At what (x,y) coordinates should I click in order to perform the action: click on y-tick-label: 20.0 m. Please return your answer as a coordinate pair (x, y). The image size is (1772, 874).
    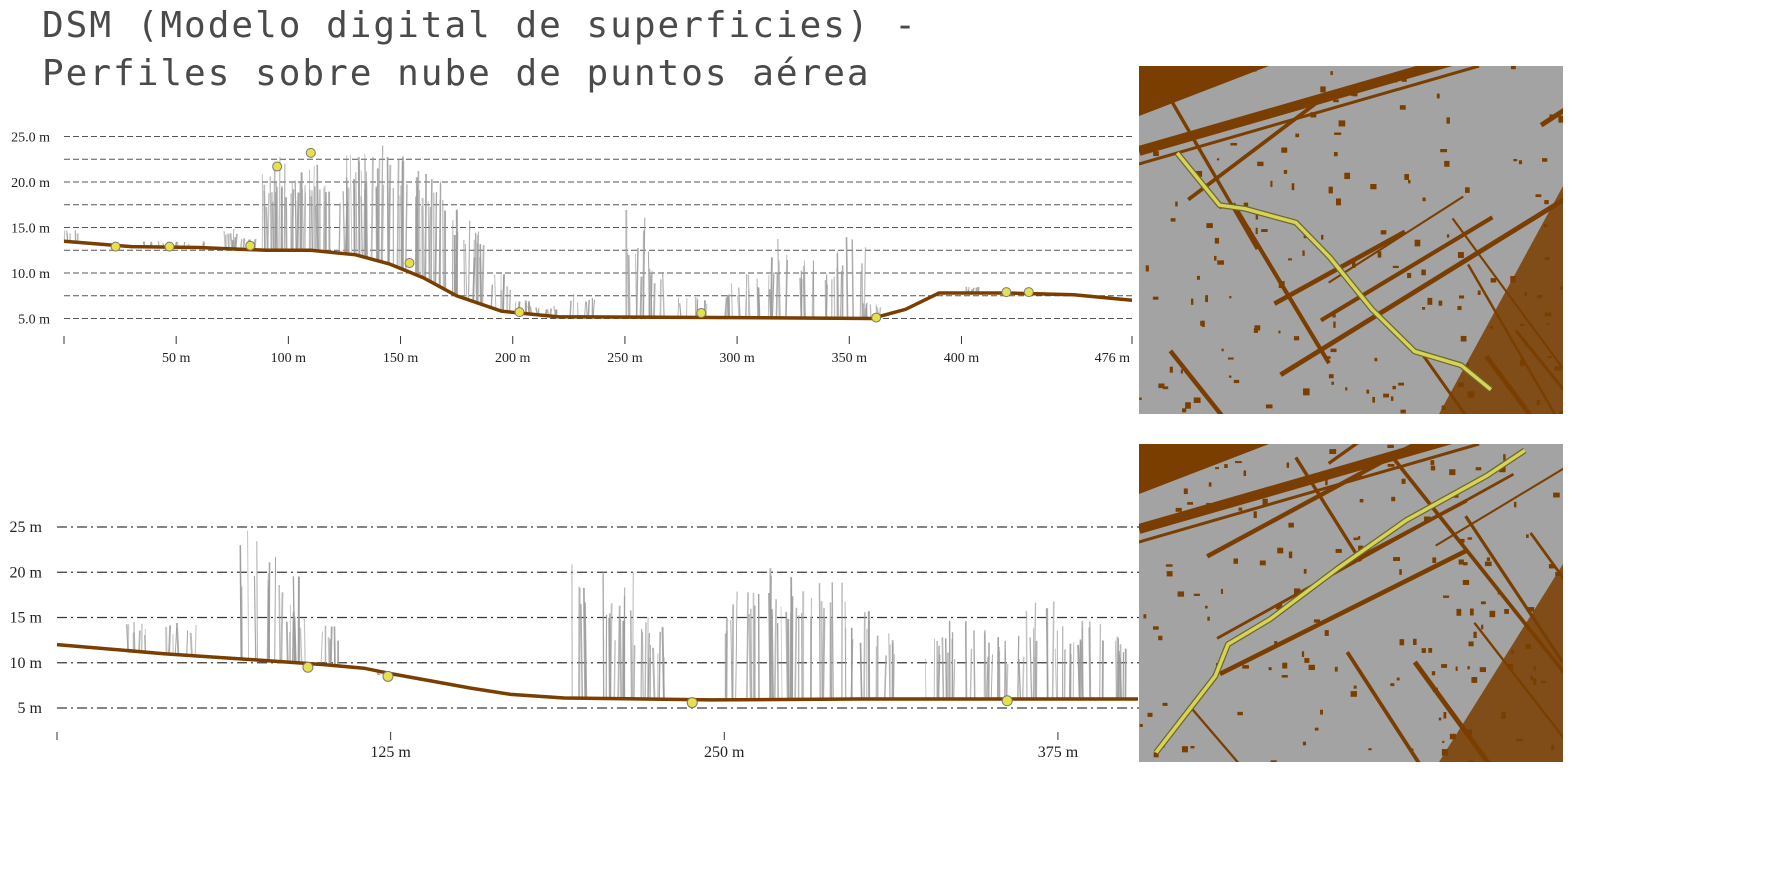
    Looking at the image, I should click on (30, 183).